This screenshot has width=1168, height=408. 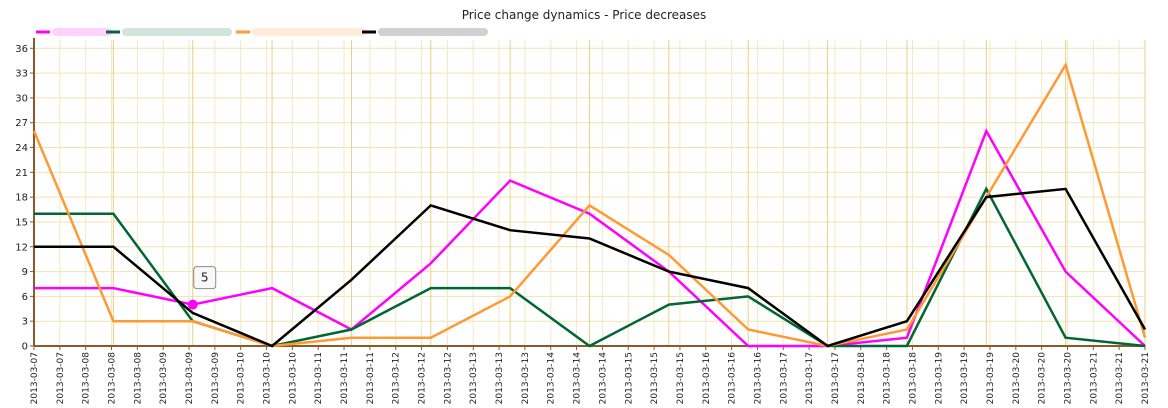 What do you see at coordinates (25, 322) in the screenshot?
I see `y-tick-label: 3` at bounding box center [25, 322].